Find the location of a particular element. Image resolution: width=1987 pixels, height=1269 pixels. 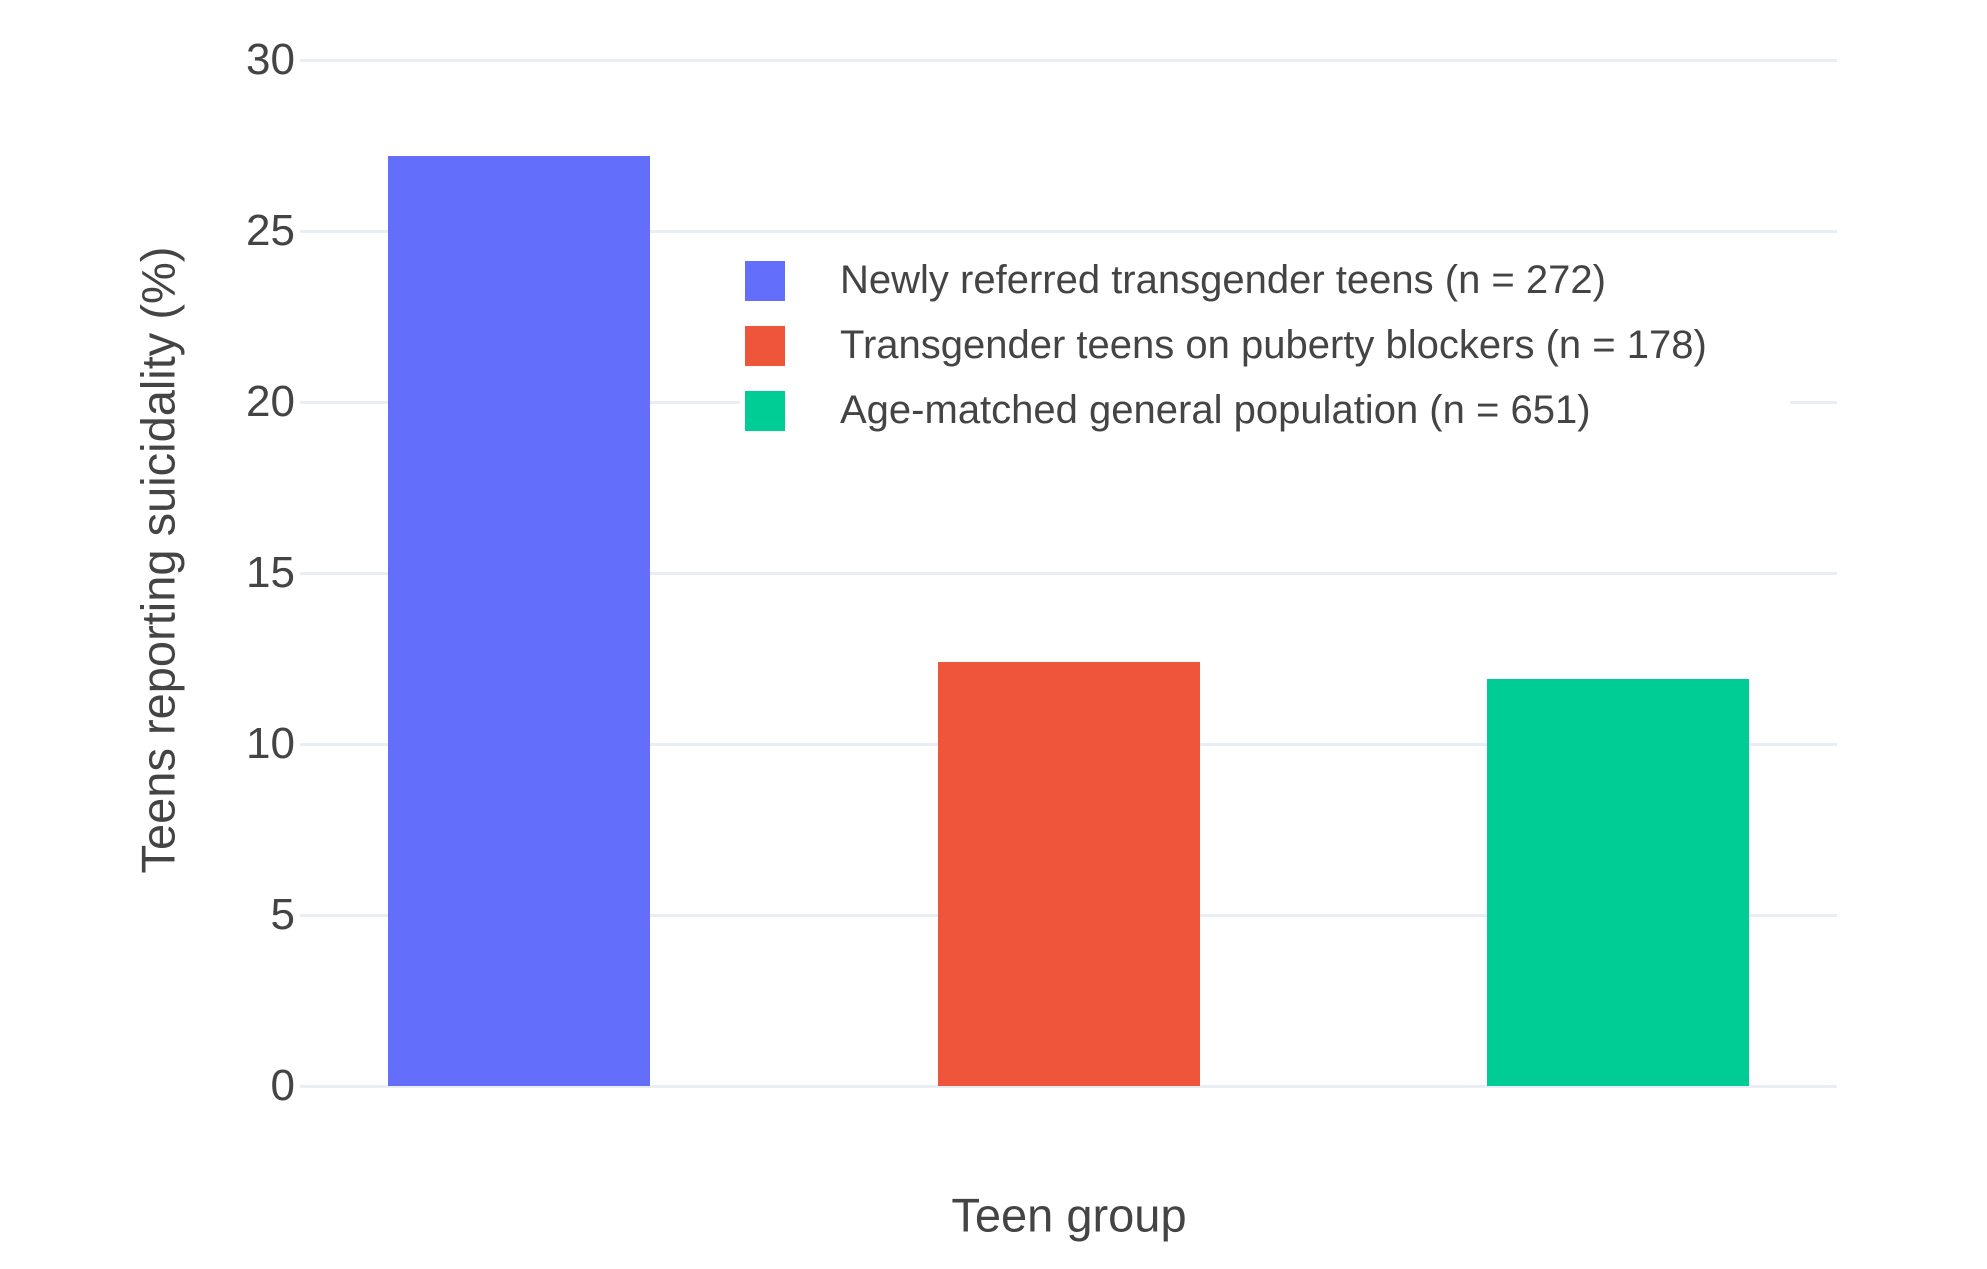

bar-1-newly-referred is located at coordinates (519, 620).